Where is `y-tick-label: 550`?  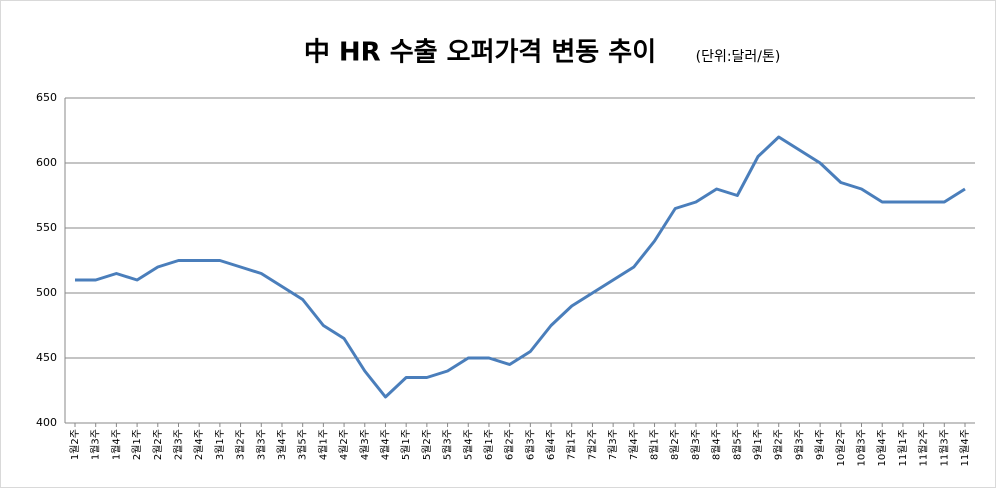
y-tick-label: 550 is located at coordinates (46, 227).